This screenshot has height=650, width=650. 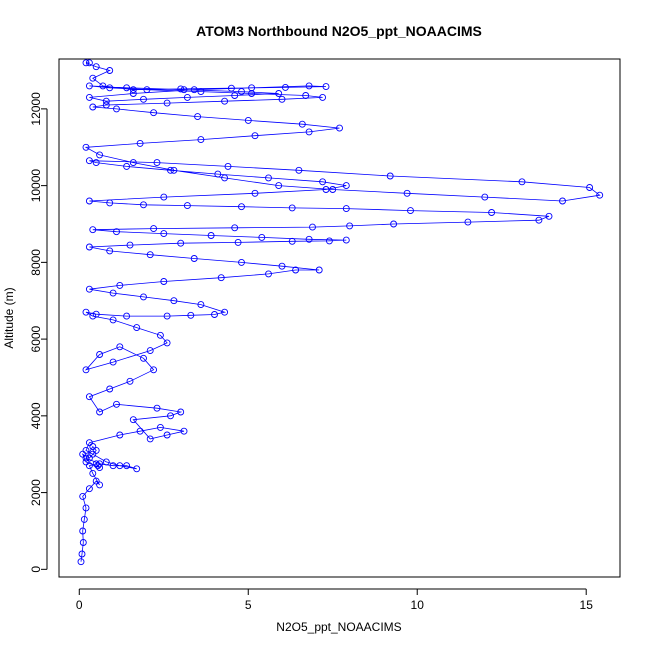 I want to click on y-tick-label: 10000, so click(x=36, y=186).